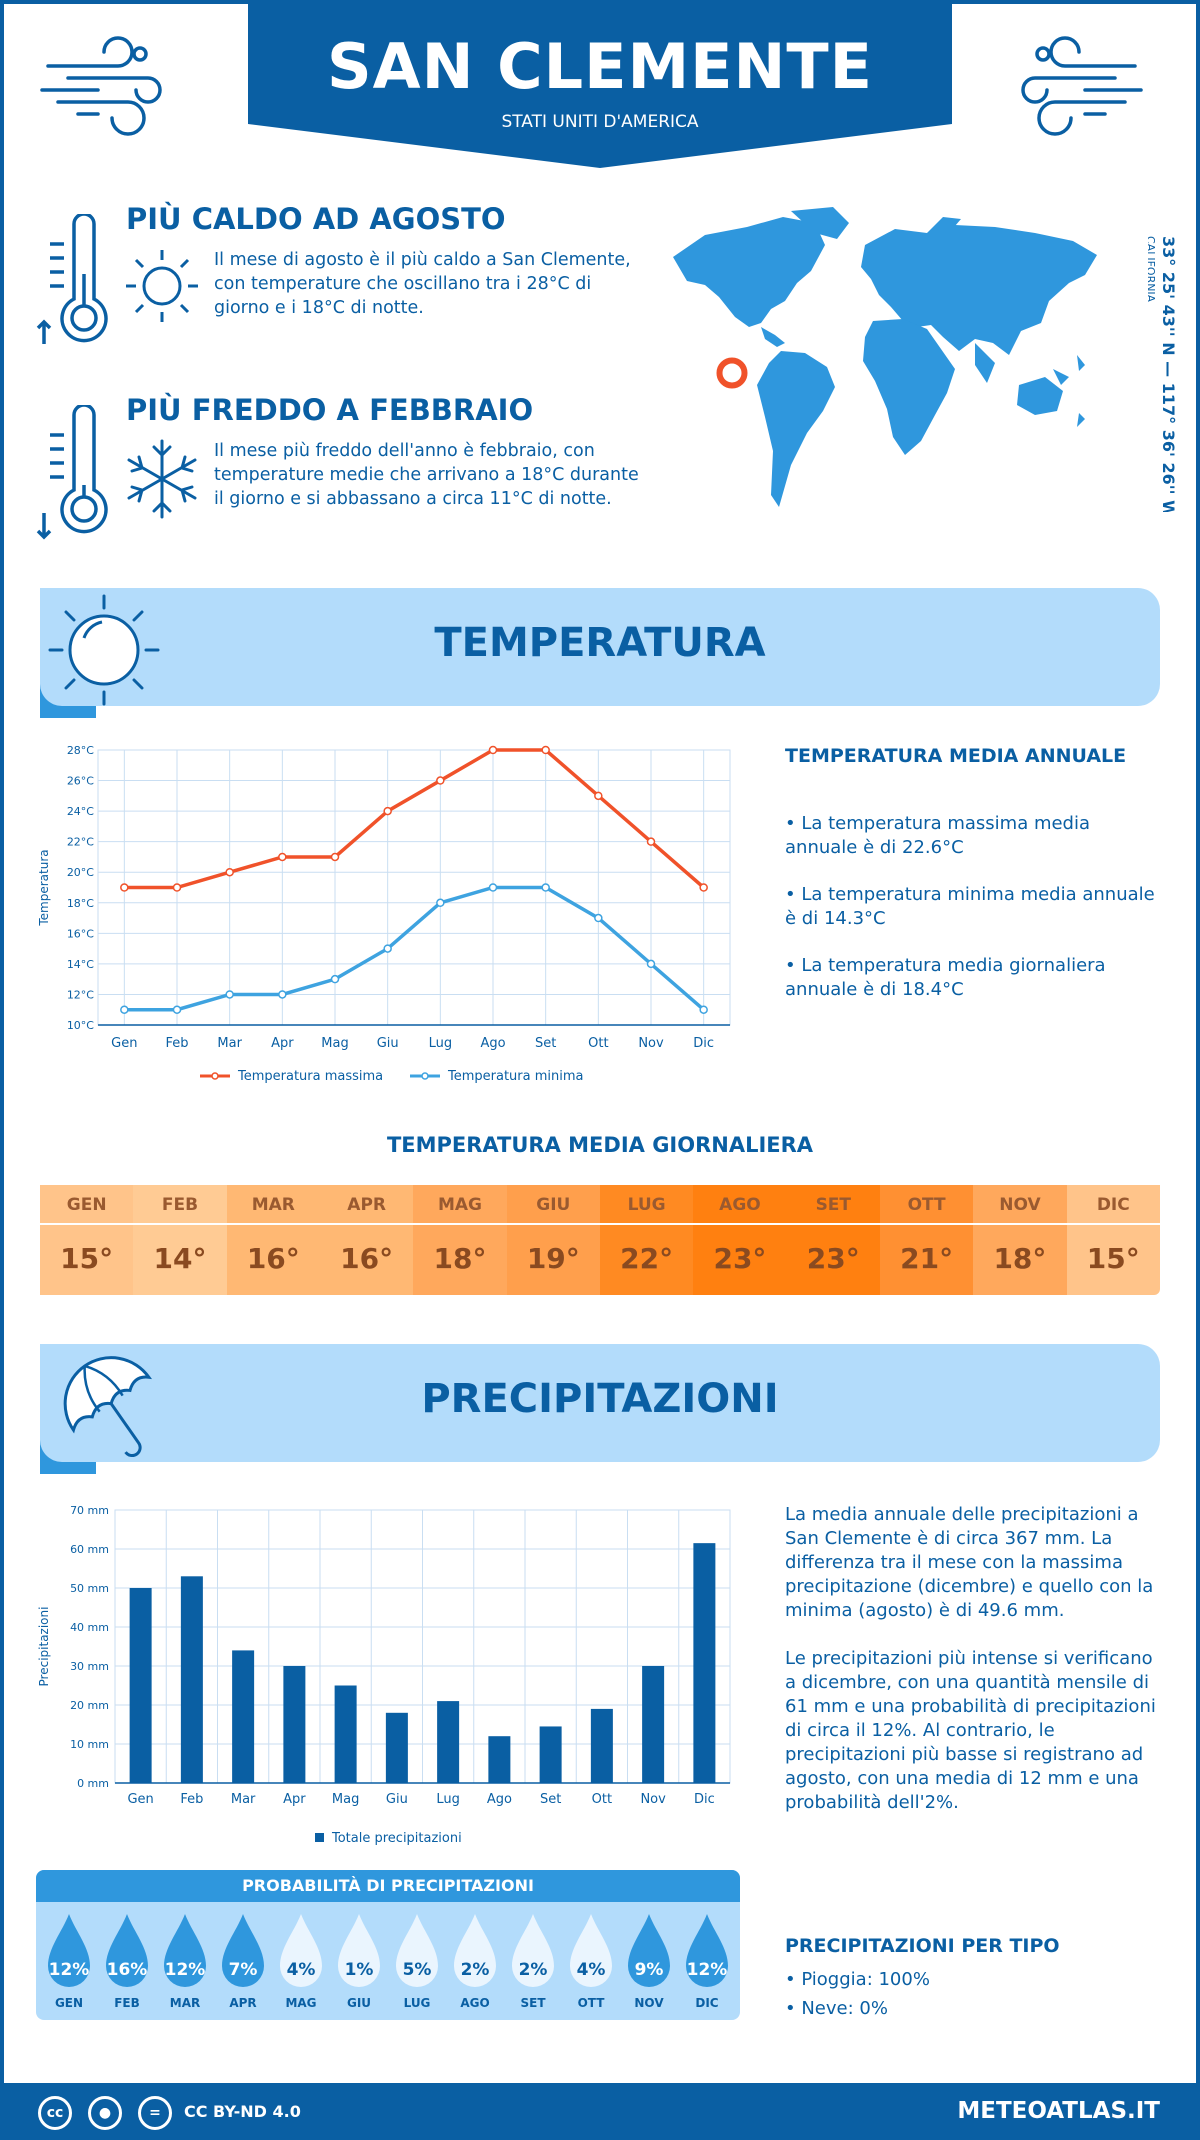 The width and height of the screenshot is (1200, 2140). I want to click on y-tick-label: 26°C, so click(80, 781).